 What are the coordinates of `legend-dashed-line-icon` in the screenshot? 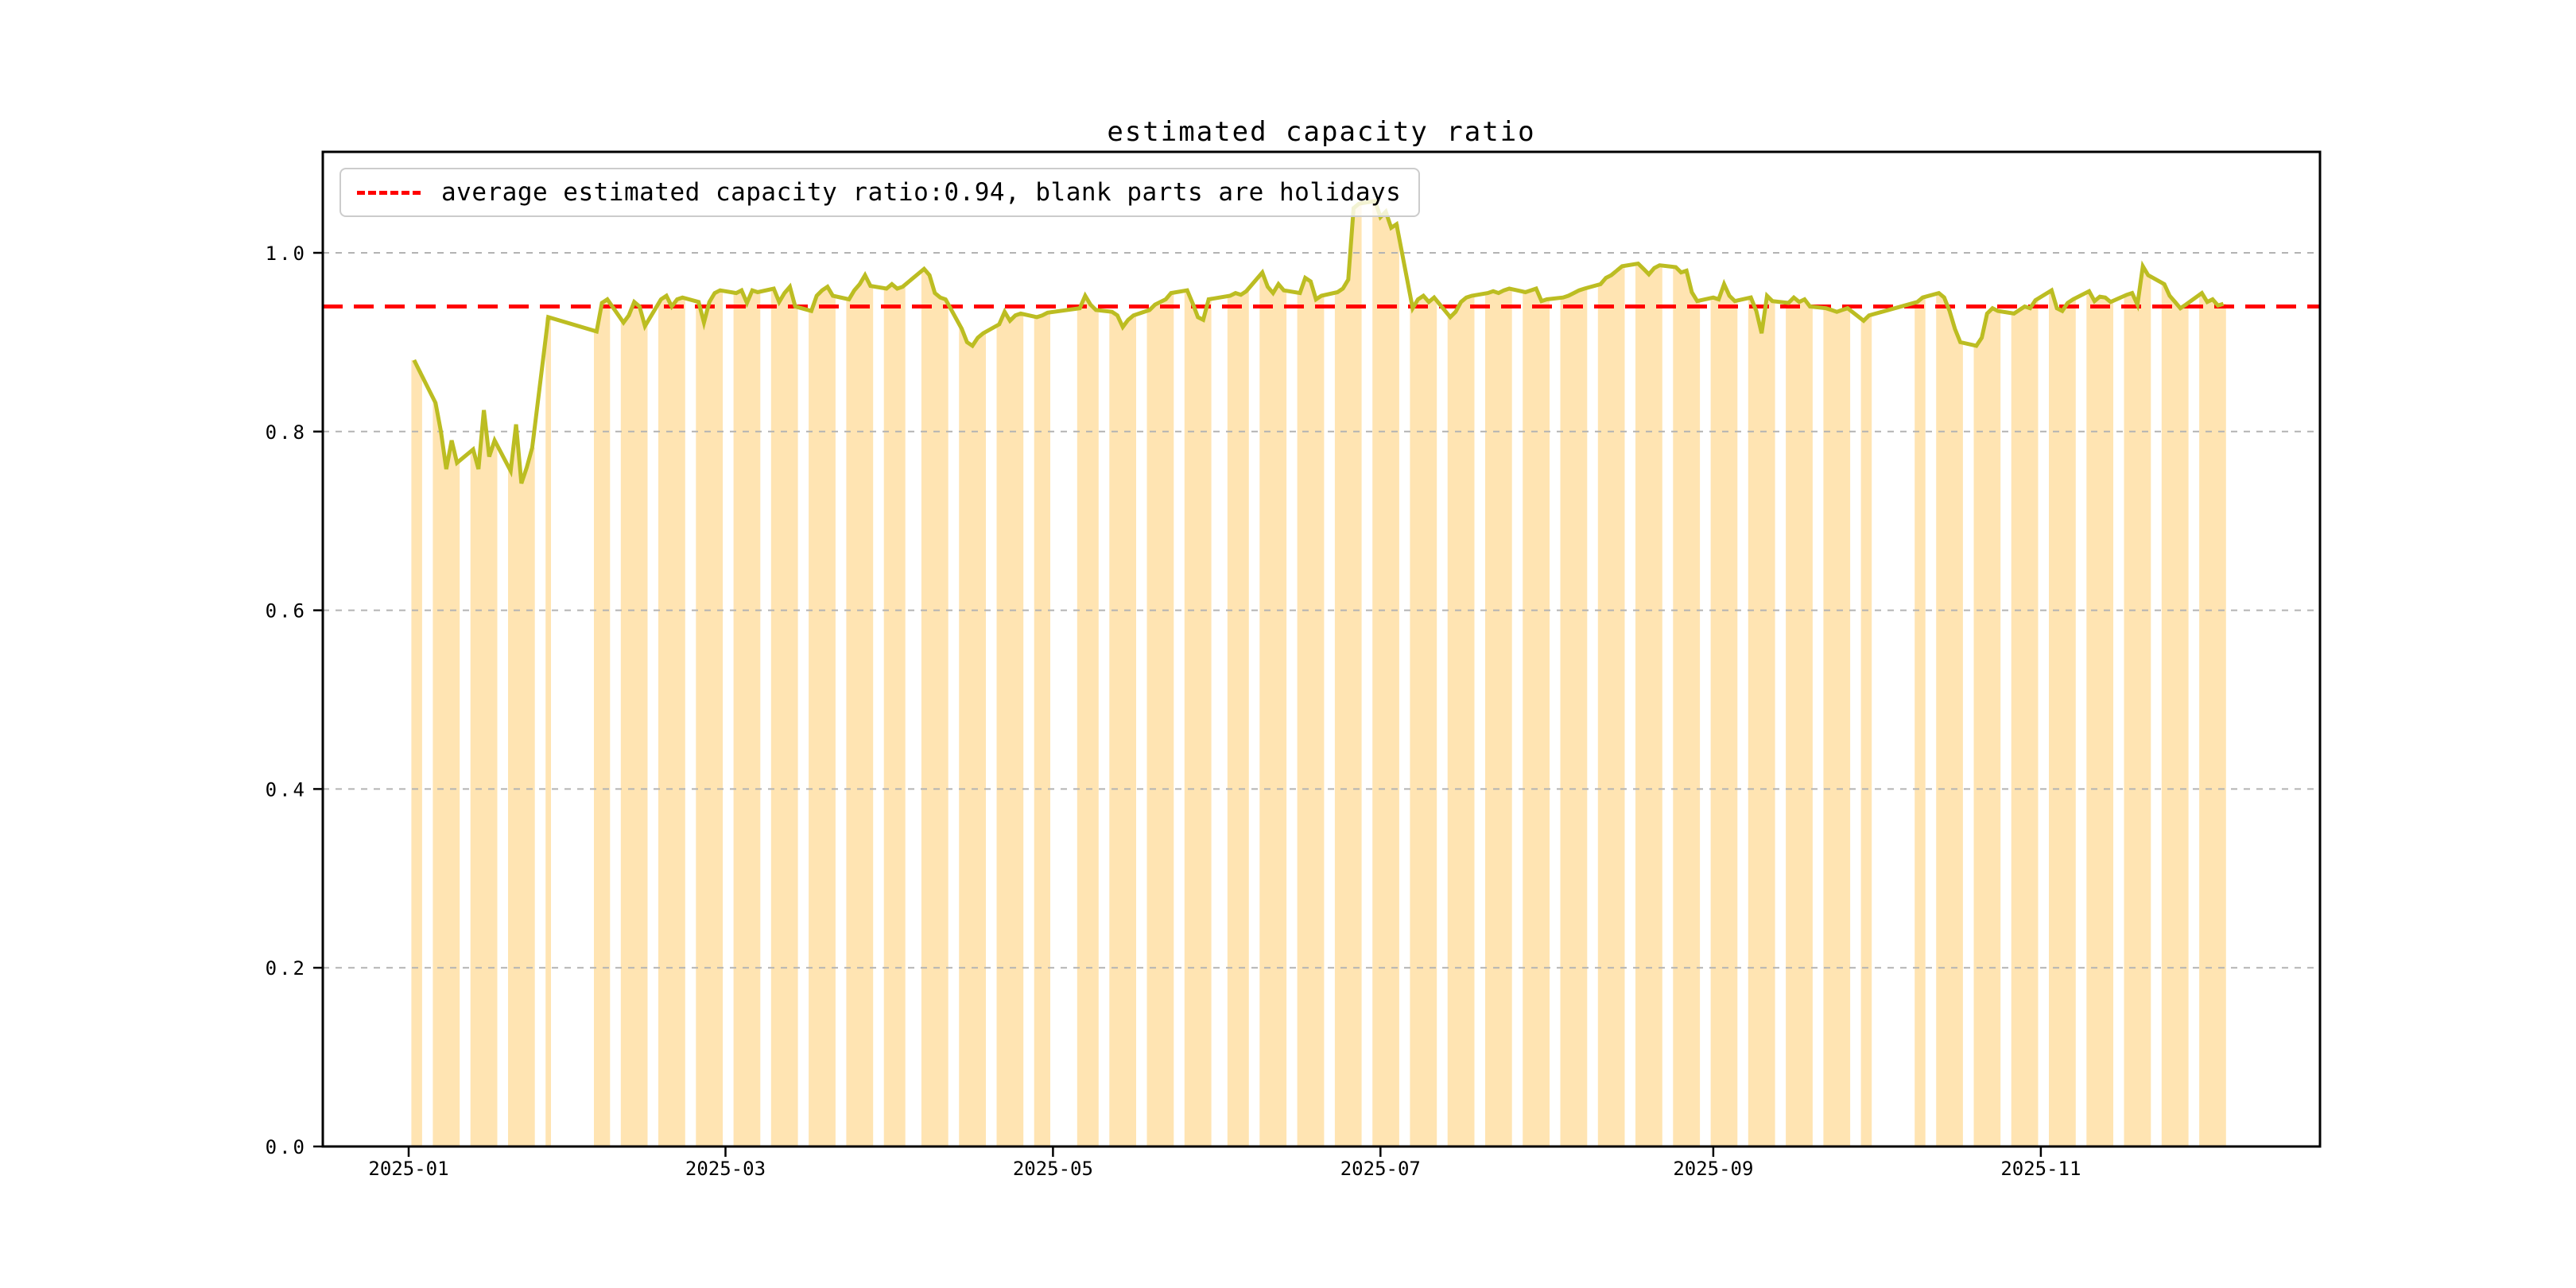 It's located at (389, 192).